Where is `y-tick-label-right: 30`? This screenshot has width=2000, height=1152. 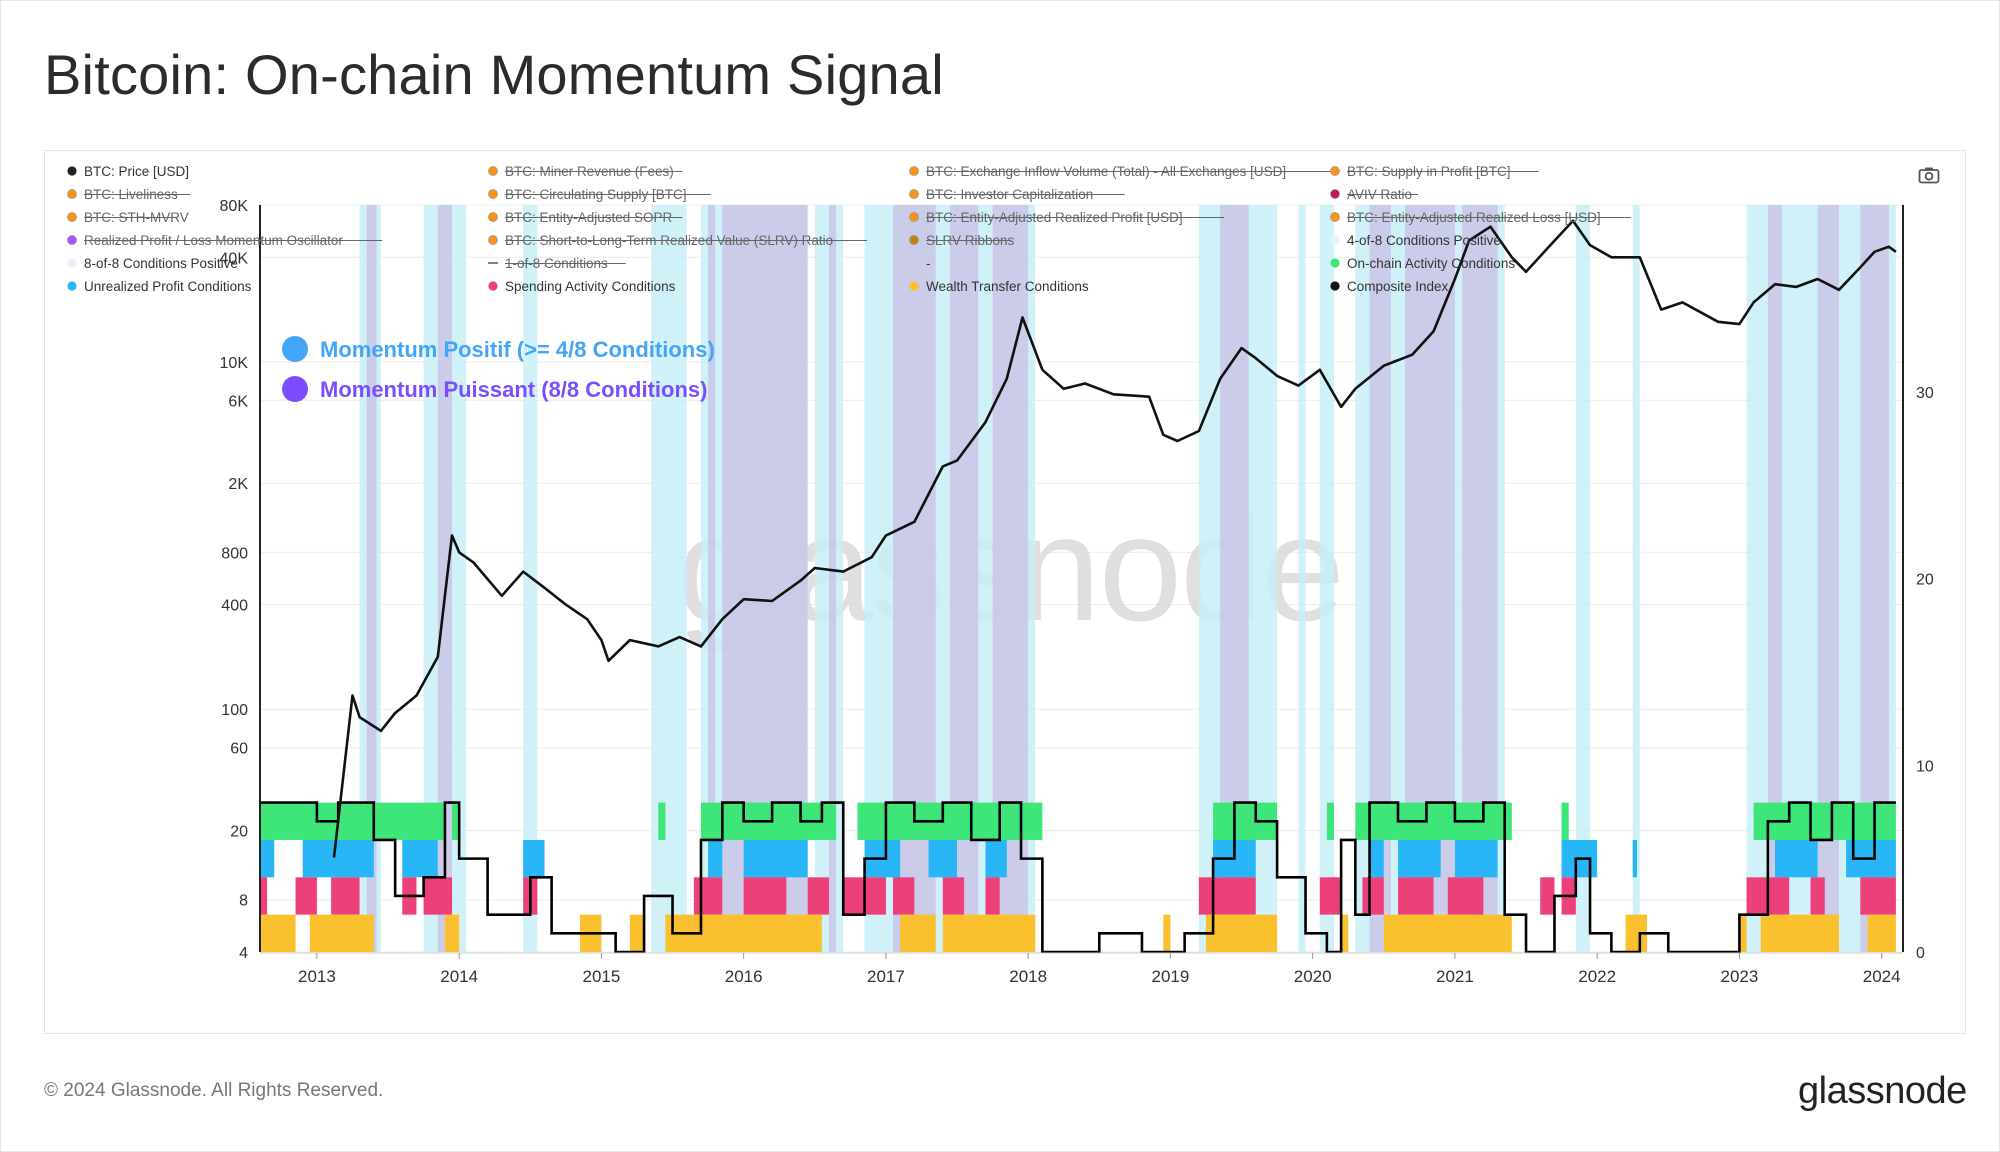
y-tick-label-right: 30 is located at coordinates (1925, 393).